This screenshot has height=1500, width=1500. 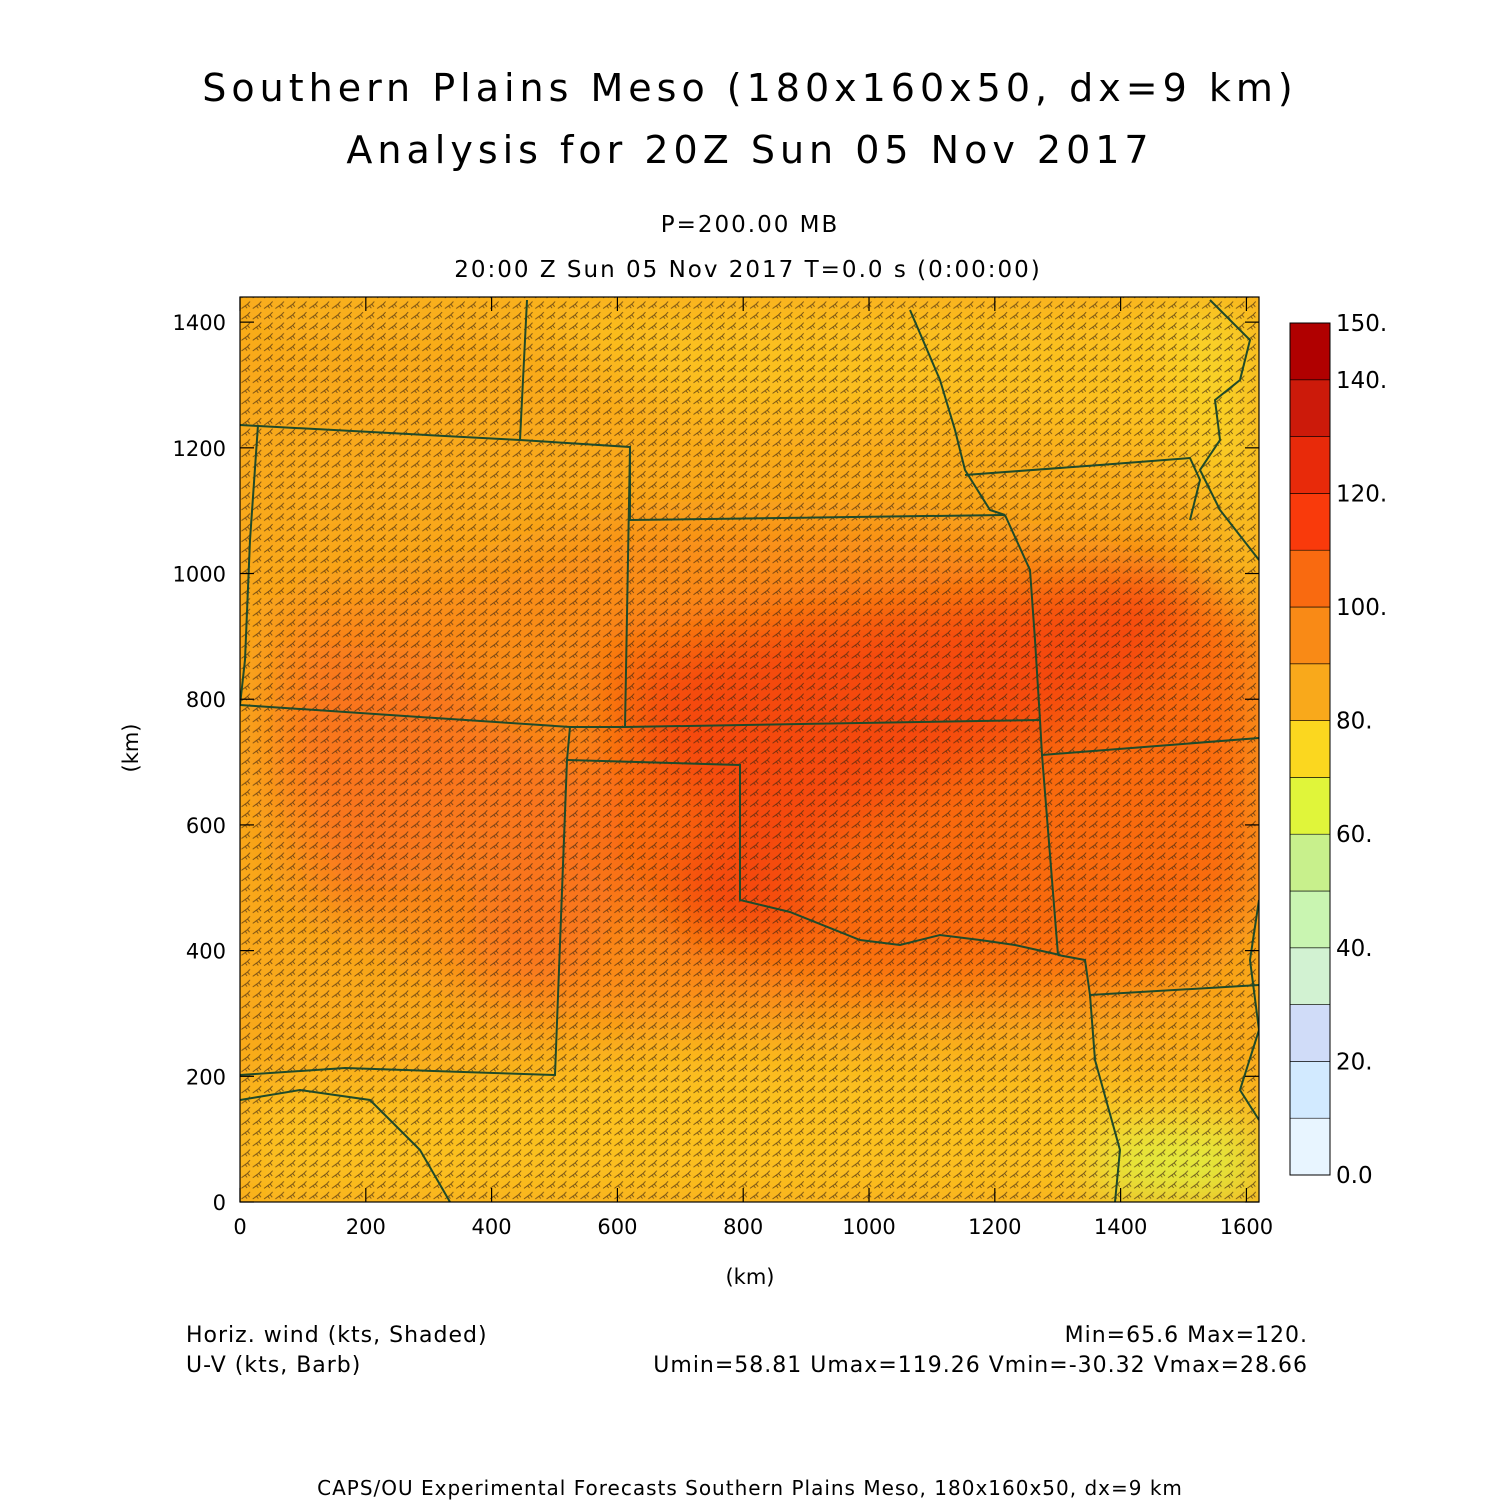 I want to click on boundary-nm-tx, so click(x=405, y=901).